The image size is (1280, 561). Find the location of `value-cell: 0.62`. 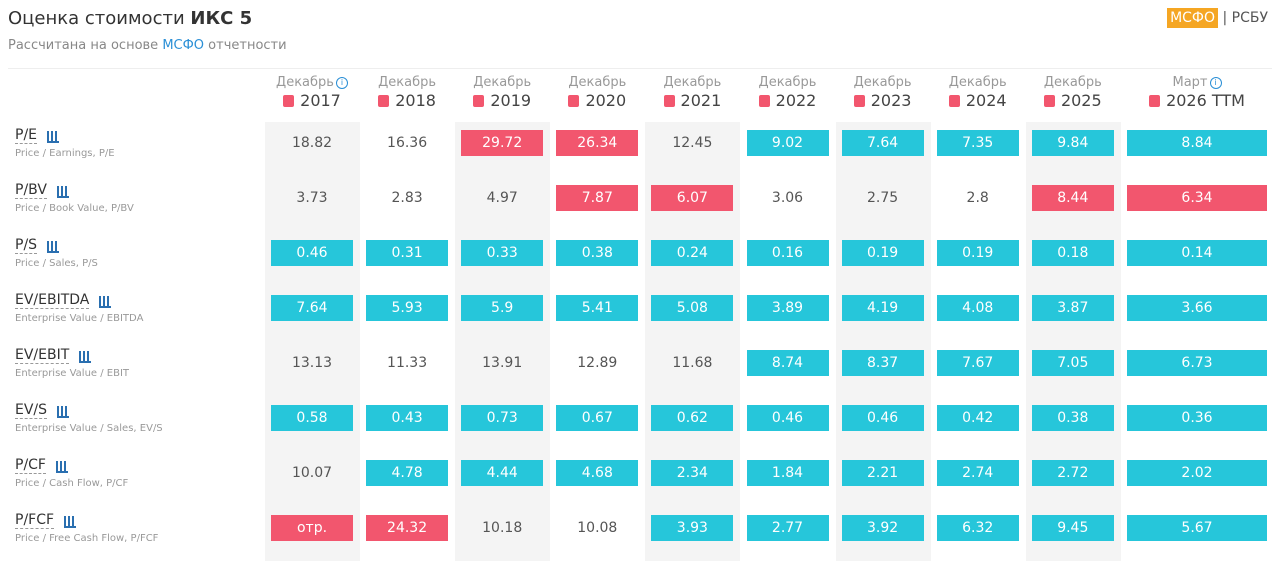

value-cell: 0.62 is located at coordinates (692, 418).